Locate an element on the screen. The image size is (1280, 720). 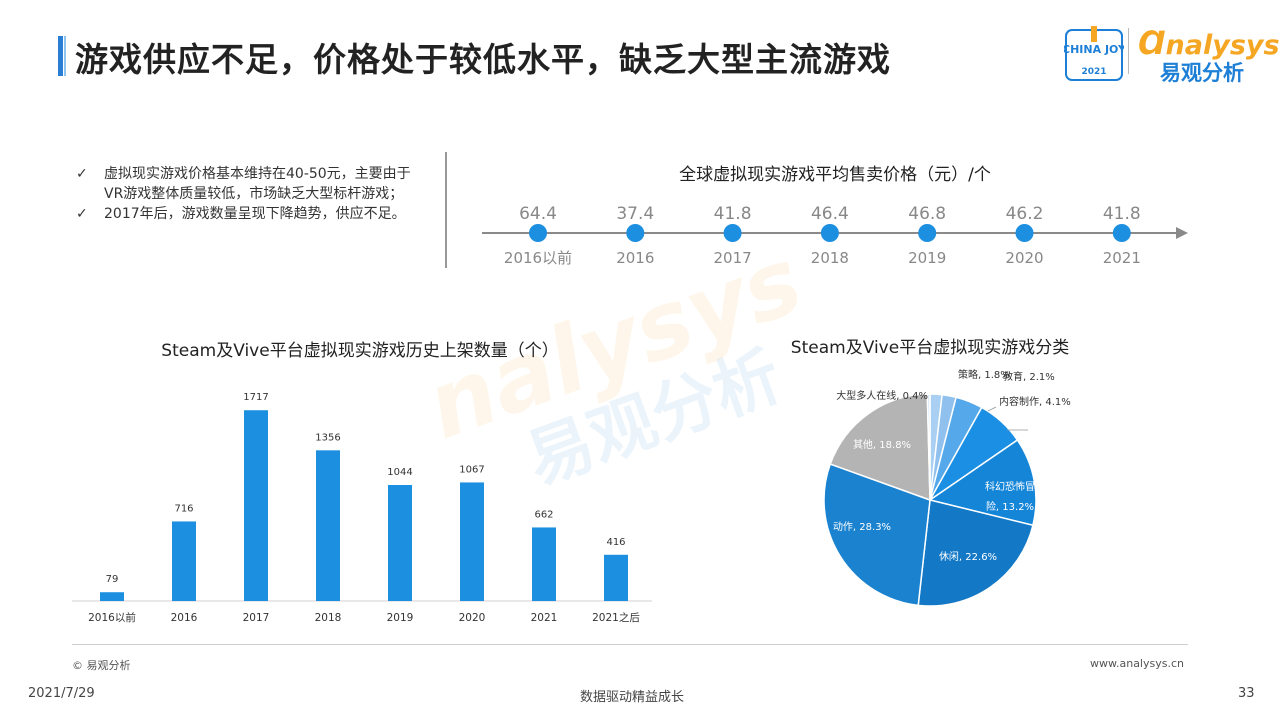
page-number: 33 is located at coordinates (1246, 693).